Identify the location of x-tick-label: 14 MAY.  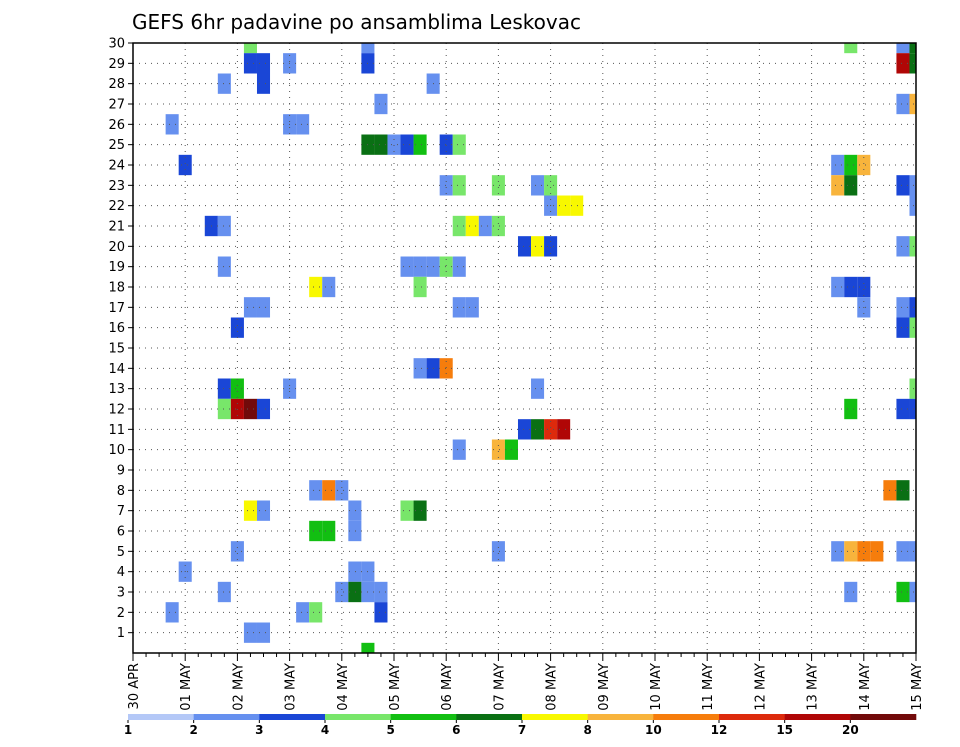
(865, 687).